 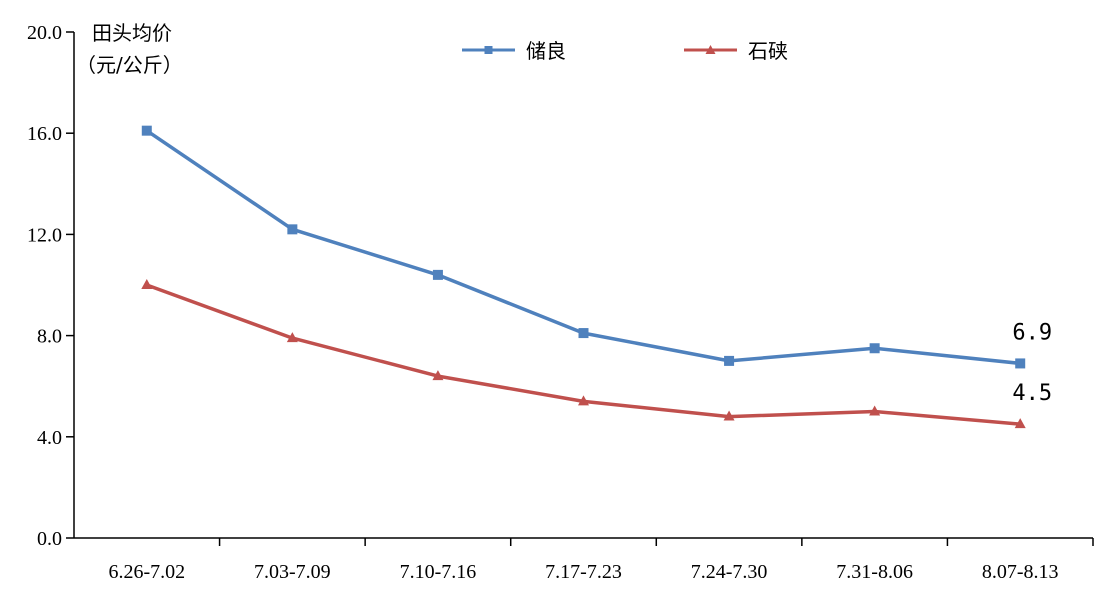 What do you see at coordinates (710, 49) in the screenshot?
I see `legend-marker-triangle-icon` at bounding box center [710, 49].